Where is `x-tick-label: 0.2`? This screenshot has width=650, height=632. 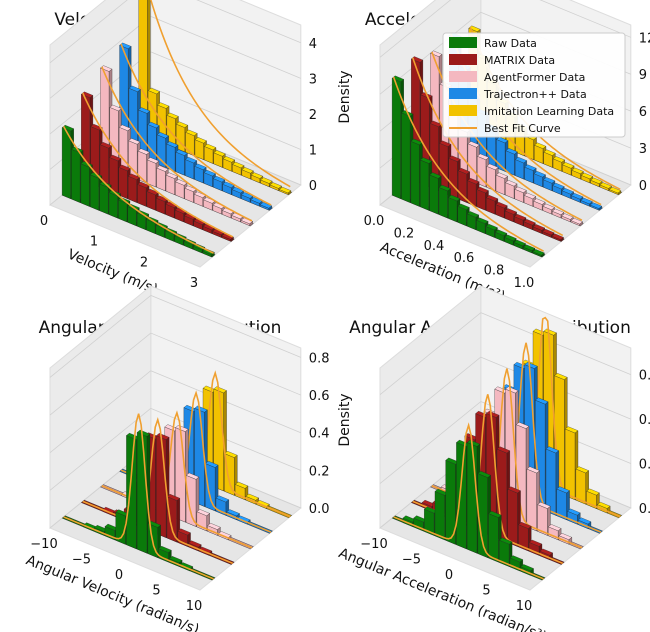
x-tick-label: 0.2 is located at coordinates (404, 233).